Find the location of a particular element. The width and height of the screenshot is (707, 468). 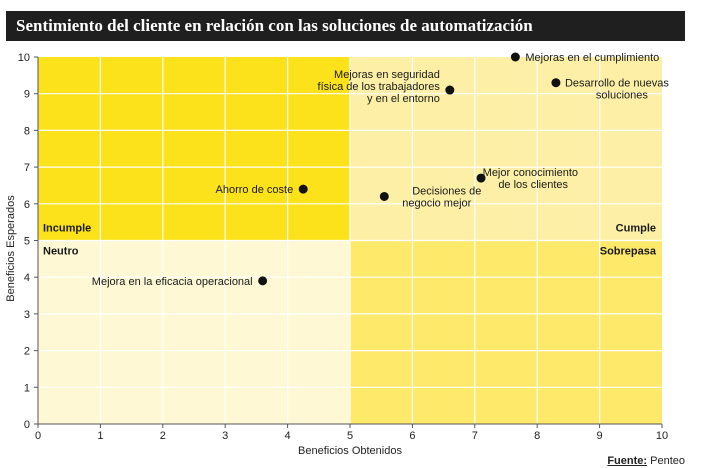

data-point-label: Mejora en la eficacia operacional is located at coordinates (172, 282).